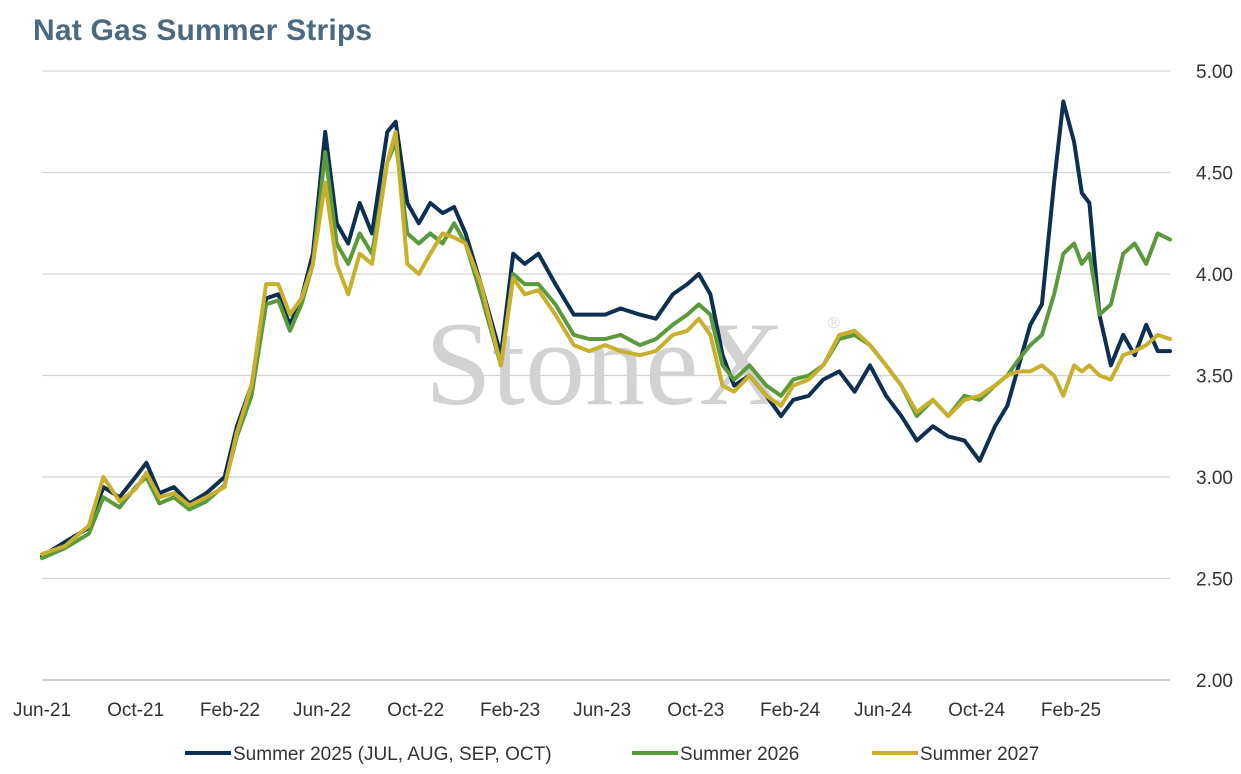  I want to click on y-tick-label: 2.50, so click(1214, 580).